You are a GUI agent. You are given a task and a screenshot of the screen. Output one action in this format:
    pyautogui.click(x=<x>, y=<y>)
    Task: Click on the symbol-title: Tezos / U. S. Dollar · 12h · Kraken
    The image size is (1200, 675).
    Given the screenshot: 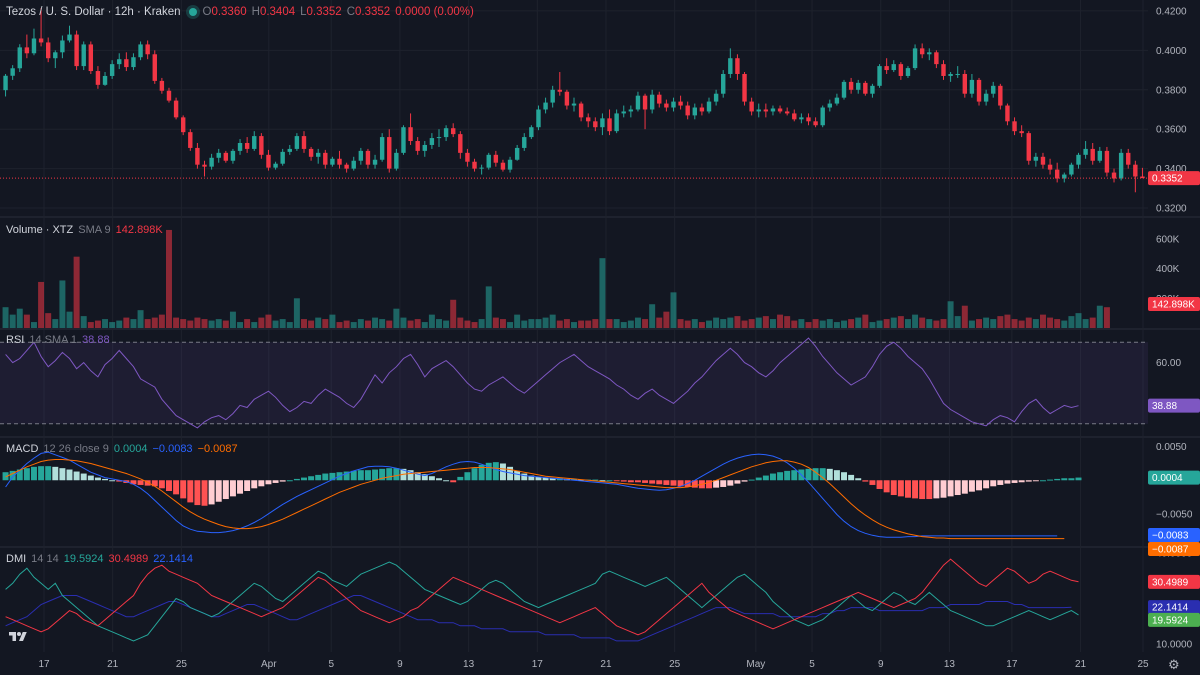 What is the action you would take?
    pyautogui.click(x=93, y=12)
    